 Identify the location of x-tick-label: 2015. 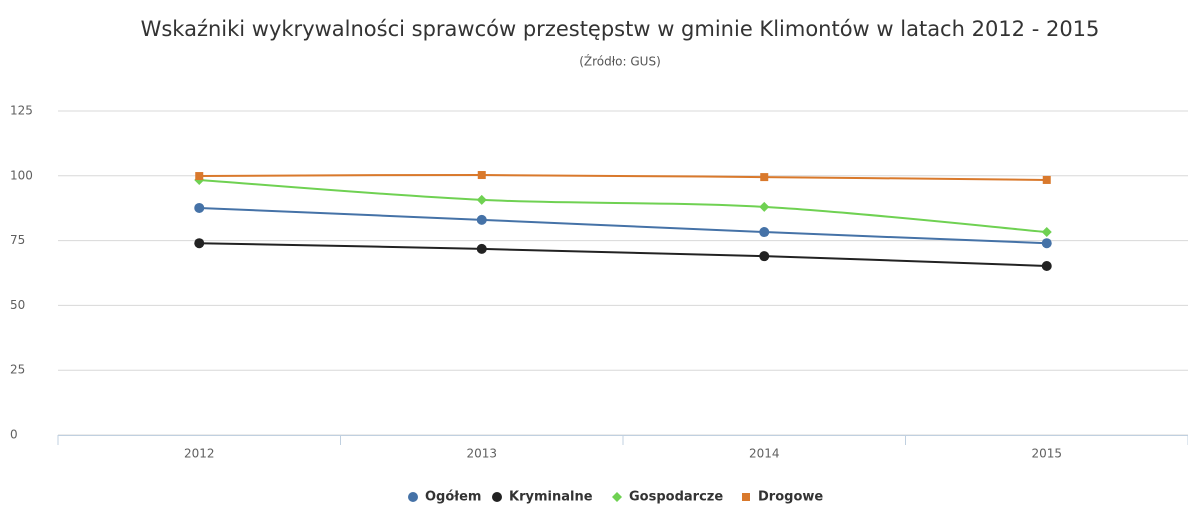
(1046, 454).